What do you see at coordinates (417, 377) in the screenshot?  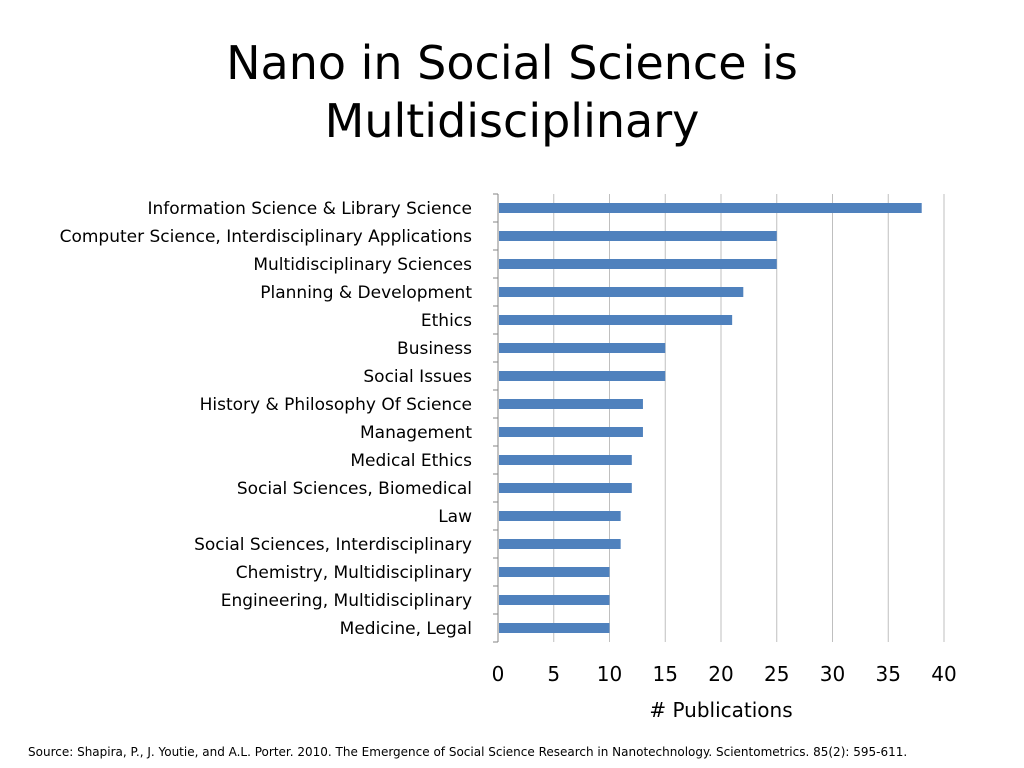 I see `category-label-6: Social Issues` at bounding box center [417, 377].